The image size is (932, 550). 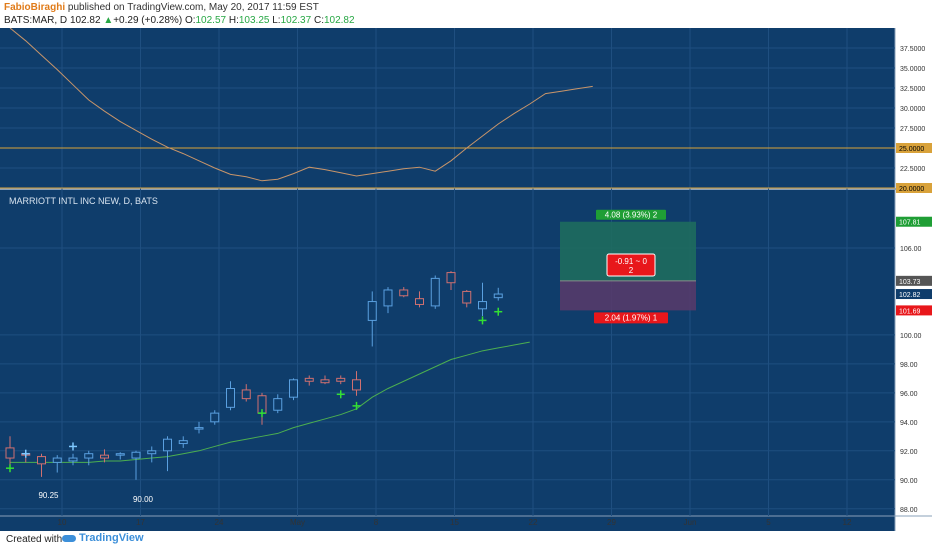 I want to click on tradingview-logo: TradingView, so click(x=103, y=538).